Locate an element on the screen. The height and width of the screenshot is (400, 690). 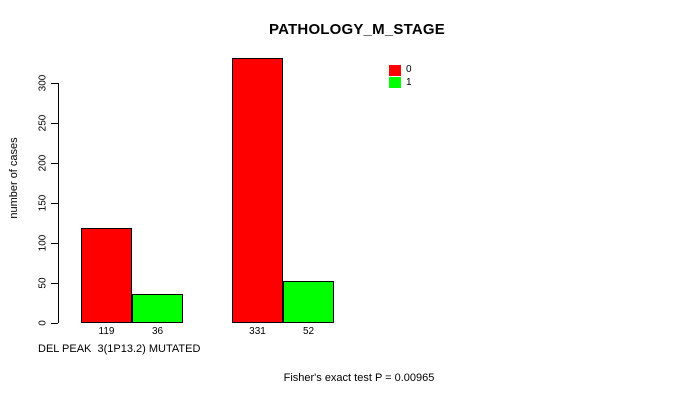
legend-entry: 1 is located at coordinates (400, 83).